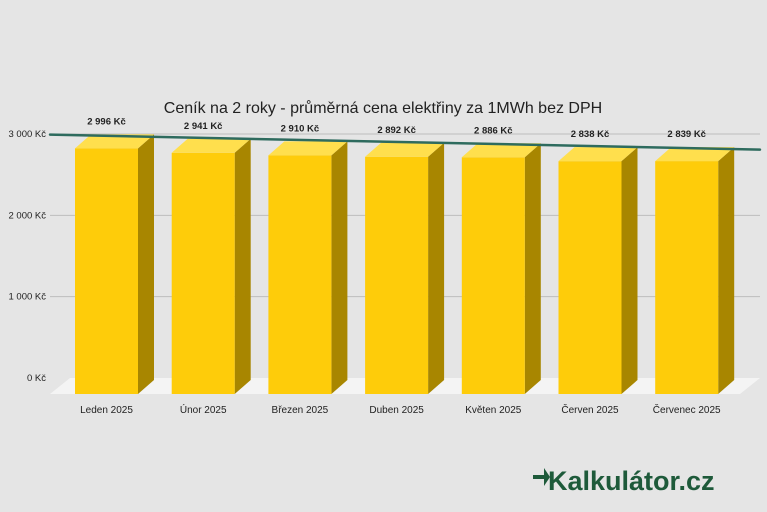 This screenshot has height=512, width=767. What do you see at coordinates (203, 126) in the screenshot?
I see `data-label: 2 941 Kč` at bounding box center [203, 126].